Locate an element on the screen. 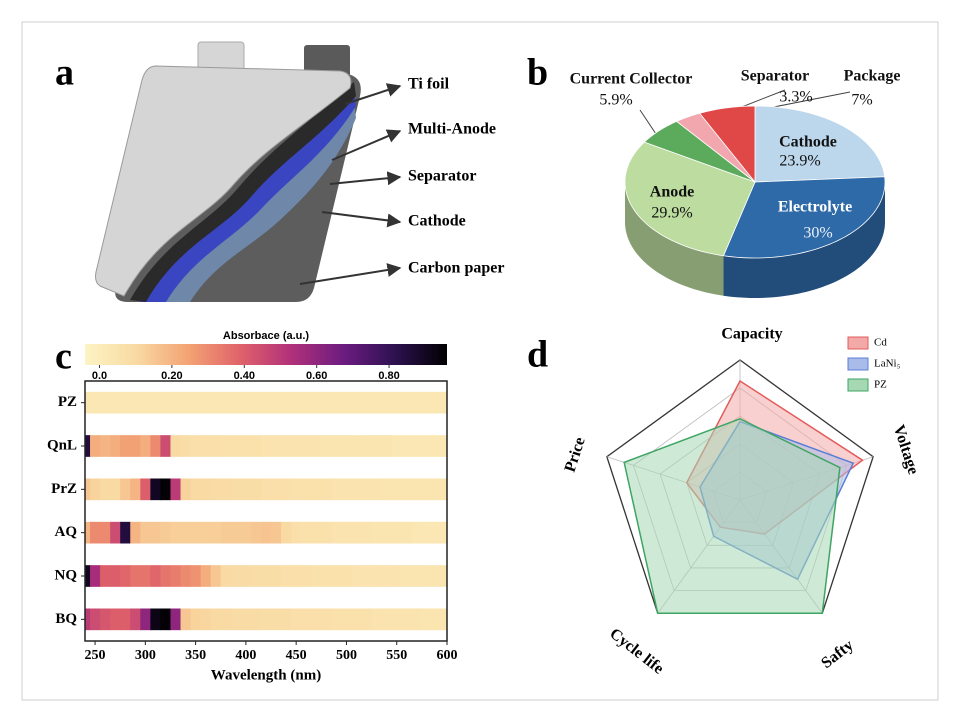  pie-label: Electrolyte is located at coordinates (815, 207).